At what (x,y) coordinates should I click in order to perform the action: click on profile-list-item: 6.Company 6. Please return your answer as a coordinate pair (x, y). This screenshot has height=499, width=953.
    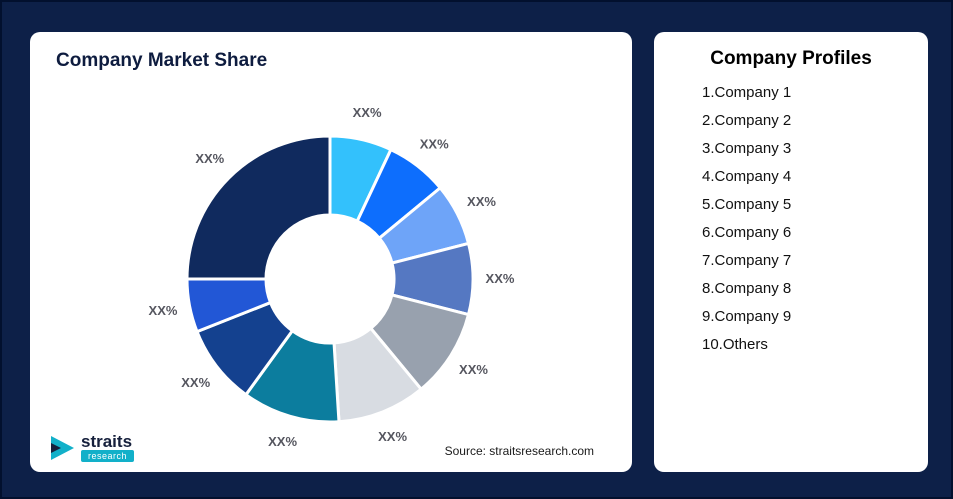
    Looking at the image, I should click on (747, 232).